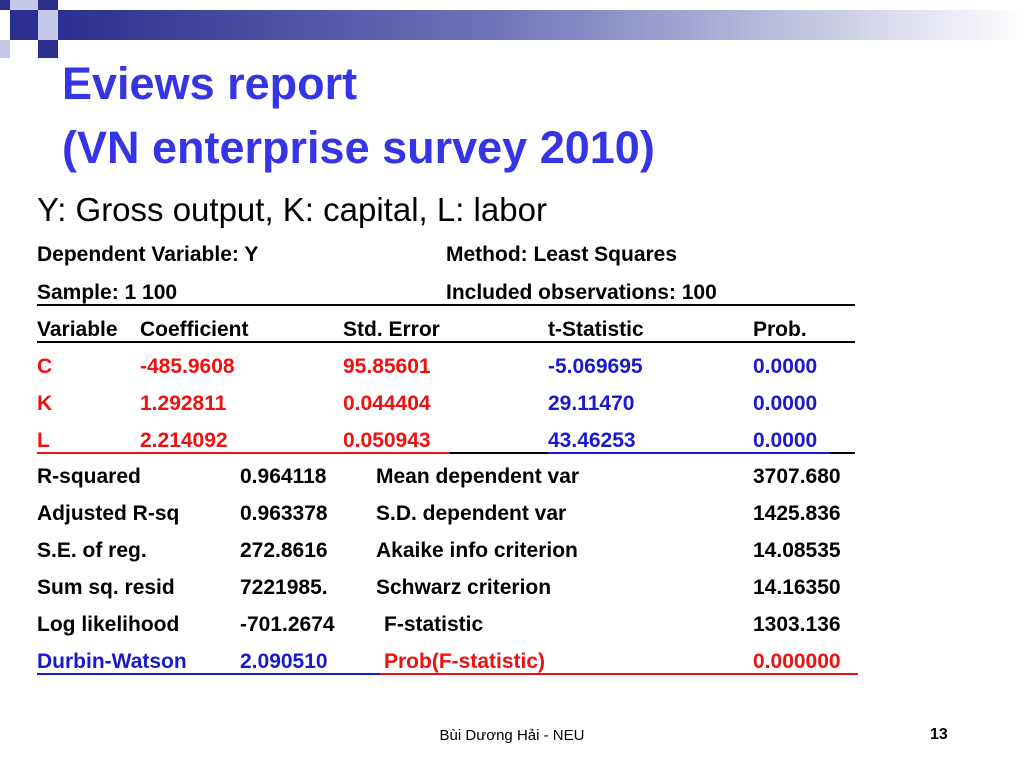 The width and height of the screenshot is (1024, 768). What do you see at coordinates (939, 734) in the screenshot?
I see `page-number: 13` at bounding box center [939, 734].